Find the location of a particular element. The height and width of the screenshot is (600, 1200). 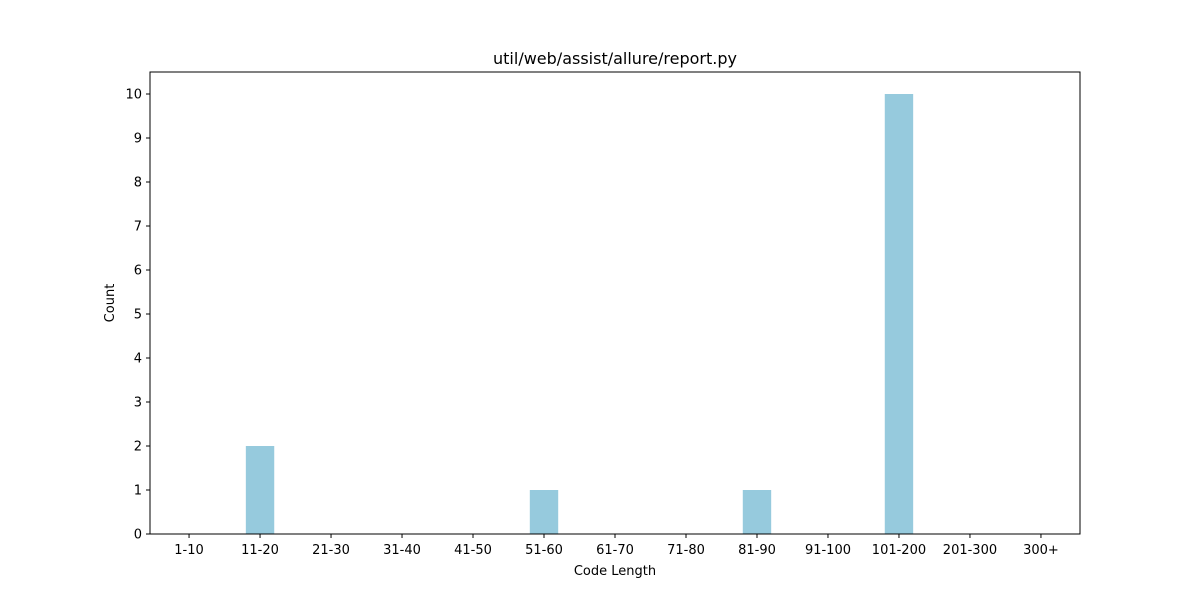

y-tick-label: 9 is located at coordinates (138, 139).